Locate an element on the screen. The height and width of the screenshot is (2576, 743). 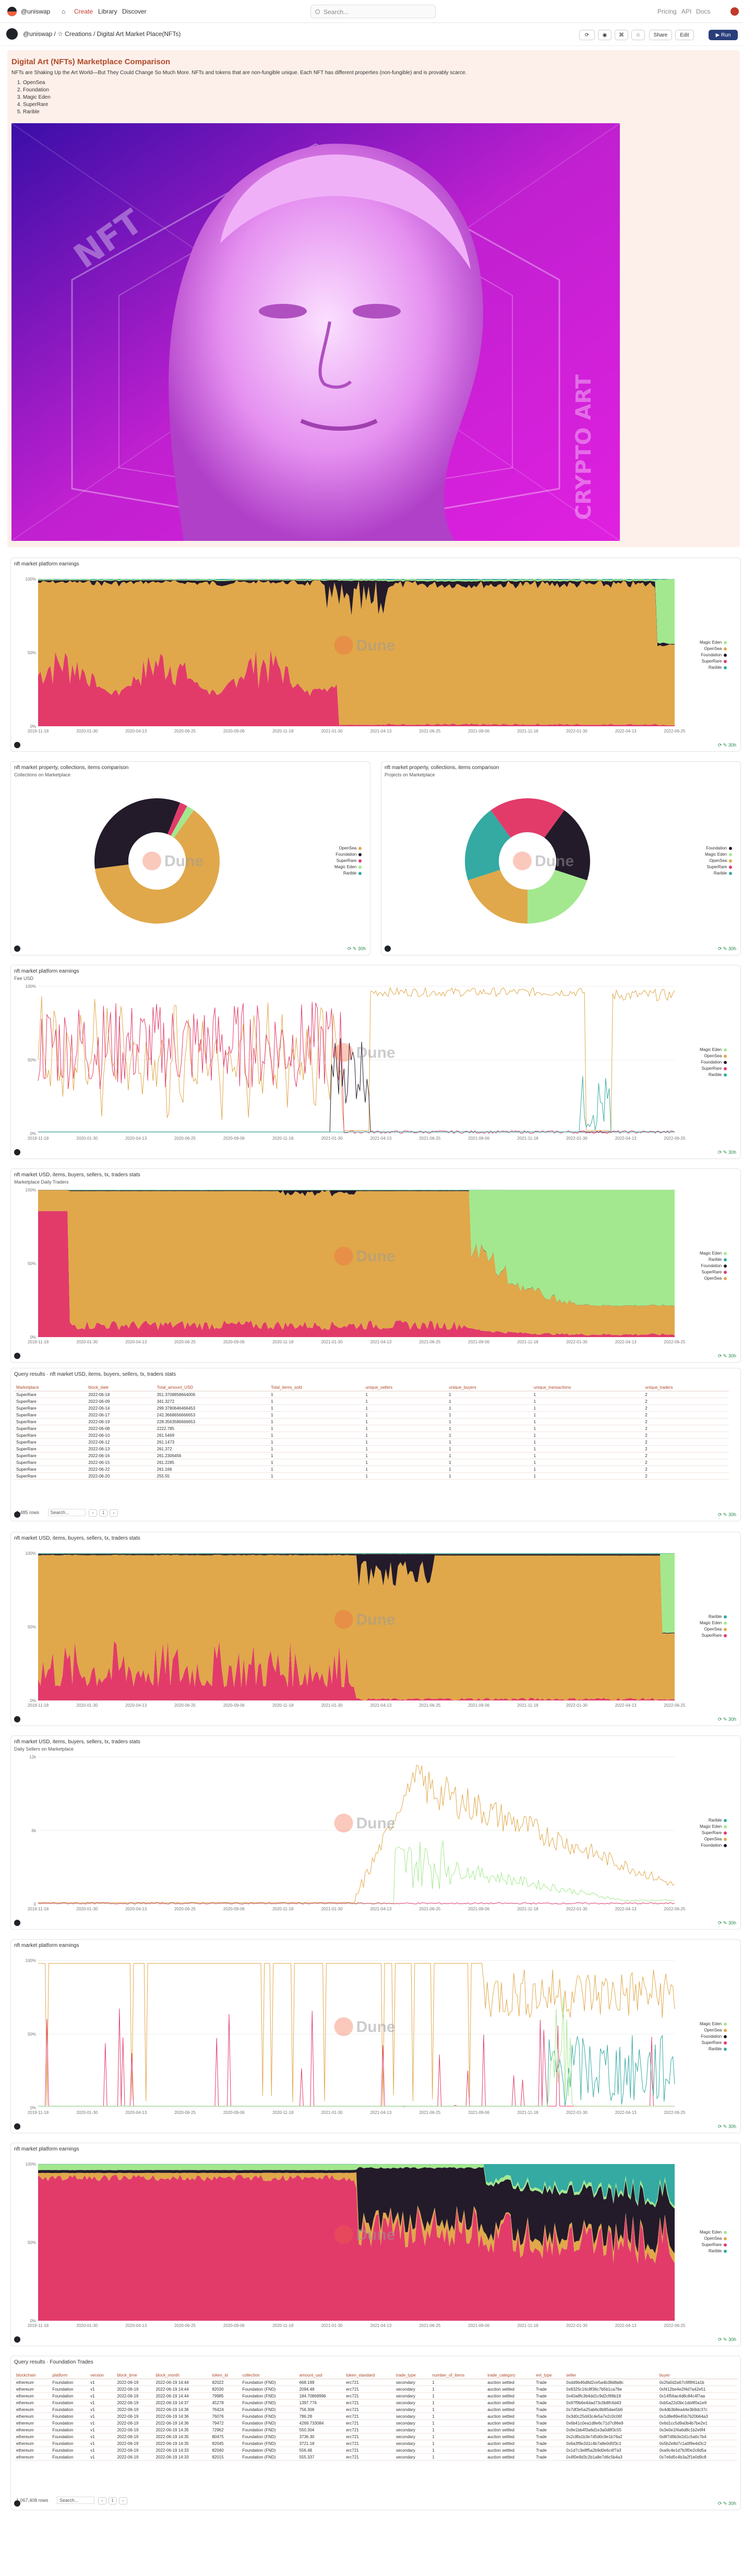
column-header: Total_items_sold is located at coordinates (316, 1387).